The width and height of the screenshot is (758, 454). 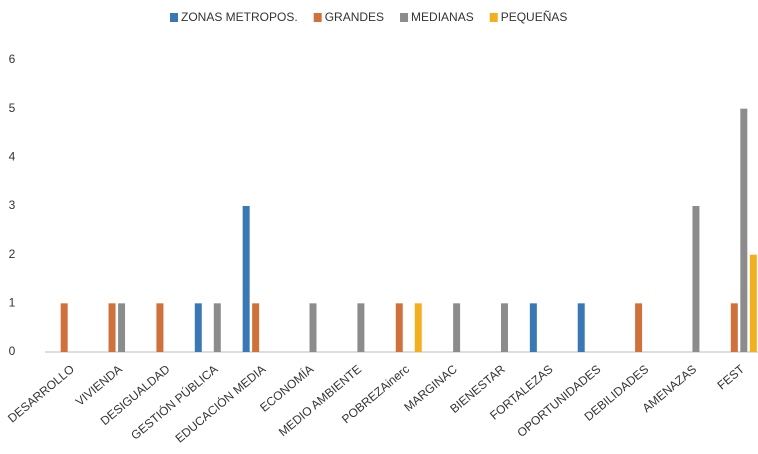 What do you see at coordinates (239, 17) in the screenshot?
I see `legend-label: ZONAS METROPOS.` at bounding box center [239, 17].